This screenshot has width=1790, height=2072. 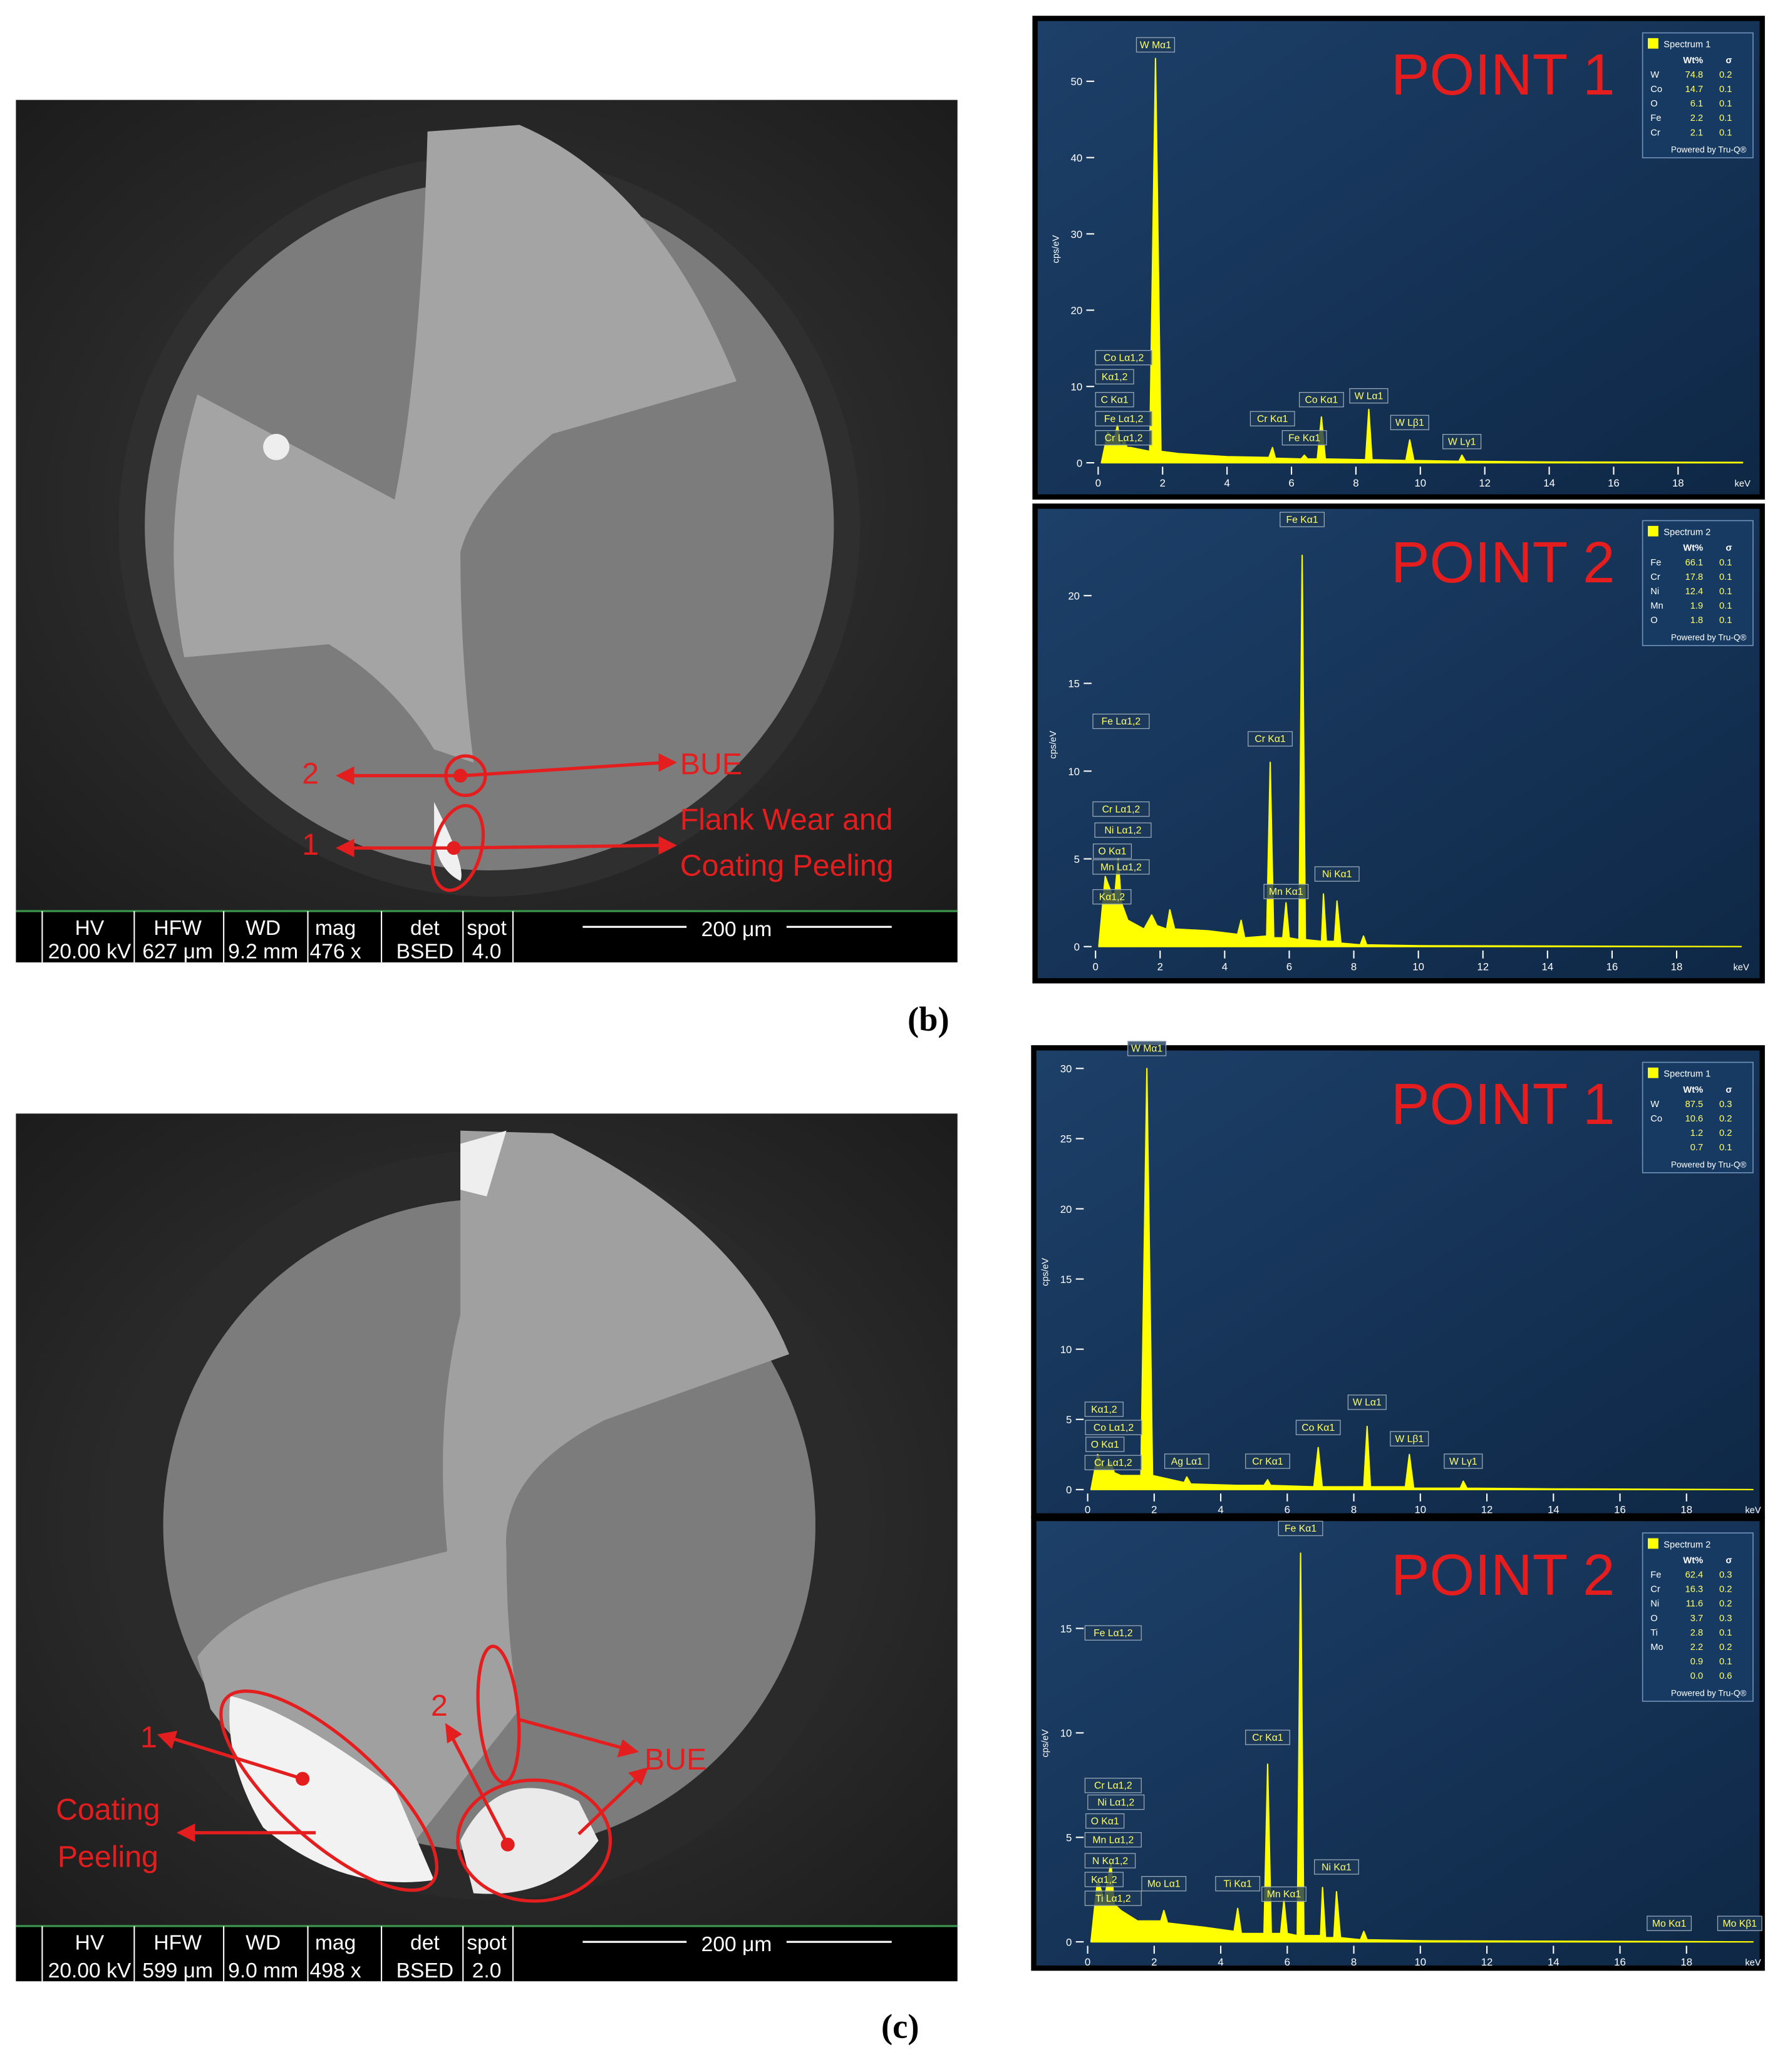 What do you see at coordinates (1503, 74) in the screenshot?
I see `chart-title: POINT 1` at bounding box center [1503, 74].